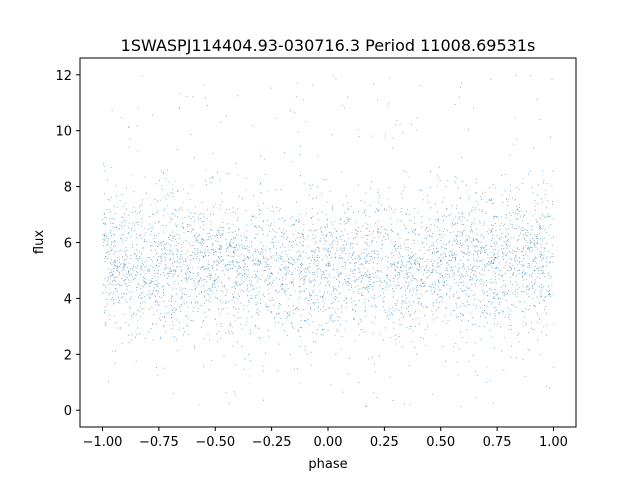  Describe the element at coordinates (384, 442) in the screenshot. I see `x-tick-label: 0.25` at that location.